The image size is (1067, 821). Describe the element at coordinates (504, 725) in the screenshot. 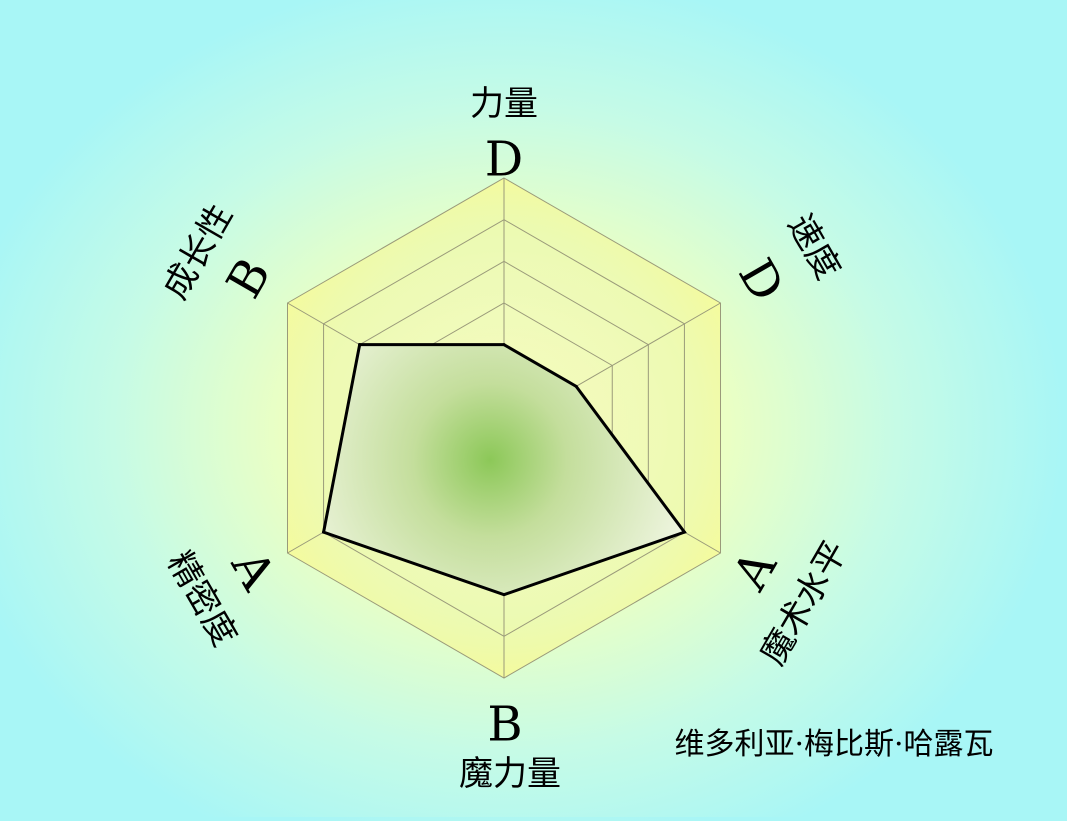

I see `axis-grade-4: B` at that location.